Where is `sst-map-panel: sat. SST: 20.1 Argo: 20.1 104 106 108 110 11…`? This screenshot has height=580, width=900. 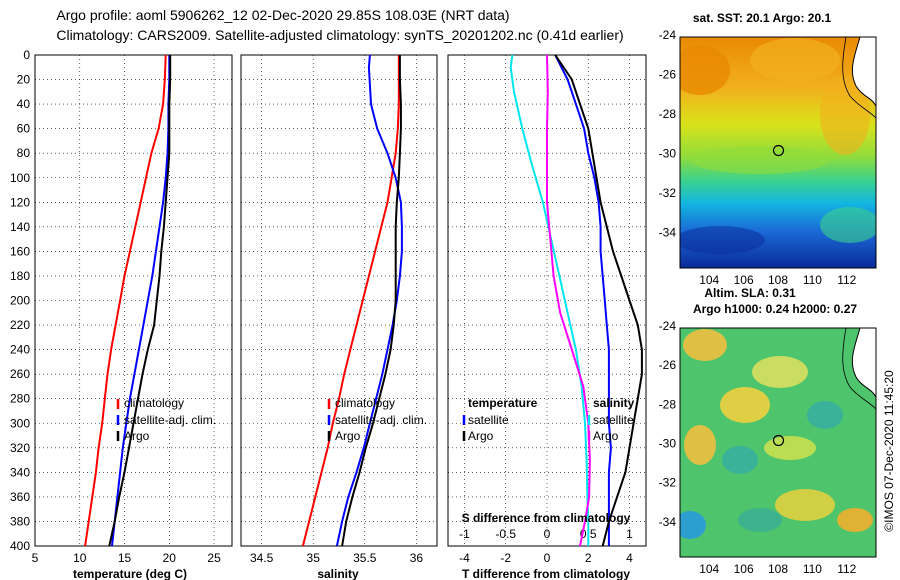 sst-map-panel: sat. SST: 20.1 Argo: 20.1 104 106 108 110 11… is located at coordinates (768, 149).